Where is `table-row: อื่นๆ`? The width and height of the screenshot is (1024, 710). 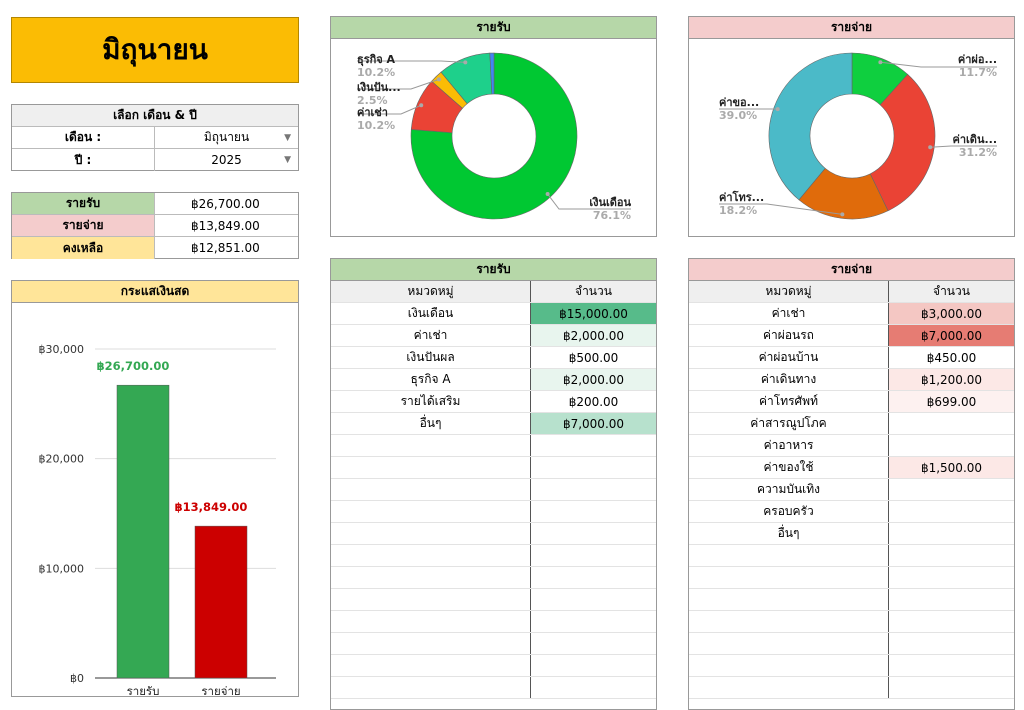
table-row: อื่นๆ is located at coordinates (851, 534).